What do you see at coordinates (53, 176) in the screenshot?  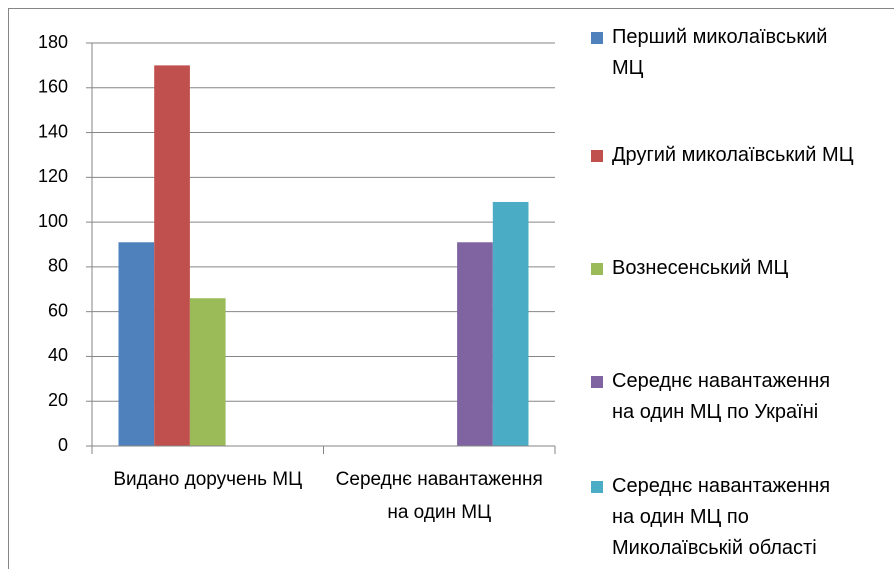 I see `y-tick-label: 120` at bounding box center [53, 176].